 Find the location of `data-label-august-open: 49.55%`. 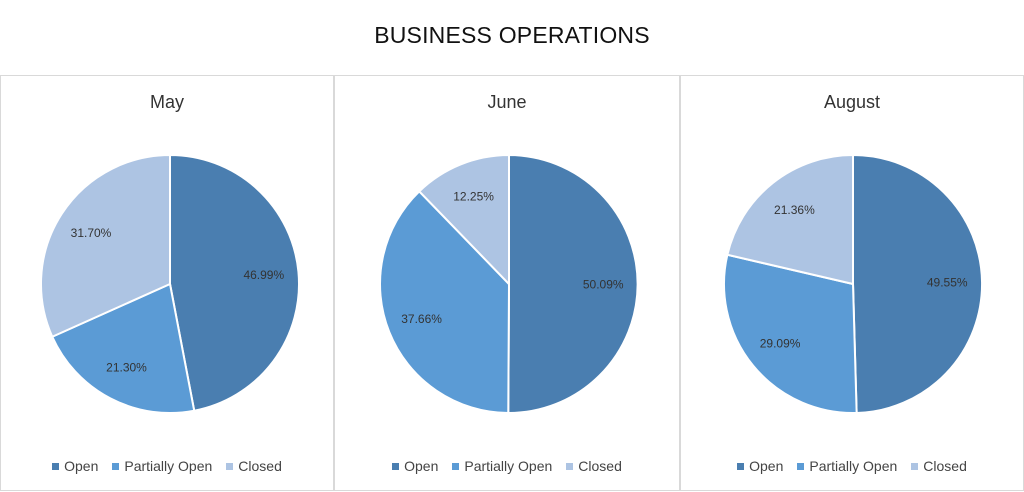

data-label-august-open: 49.55% is located at coordinates (947, 283).